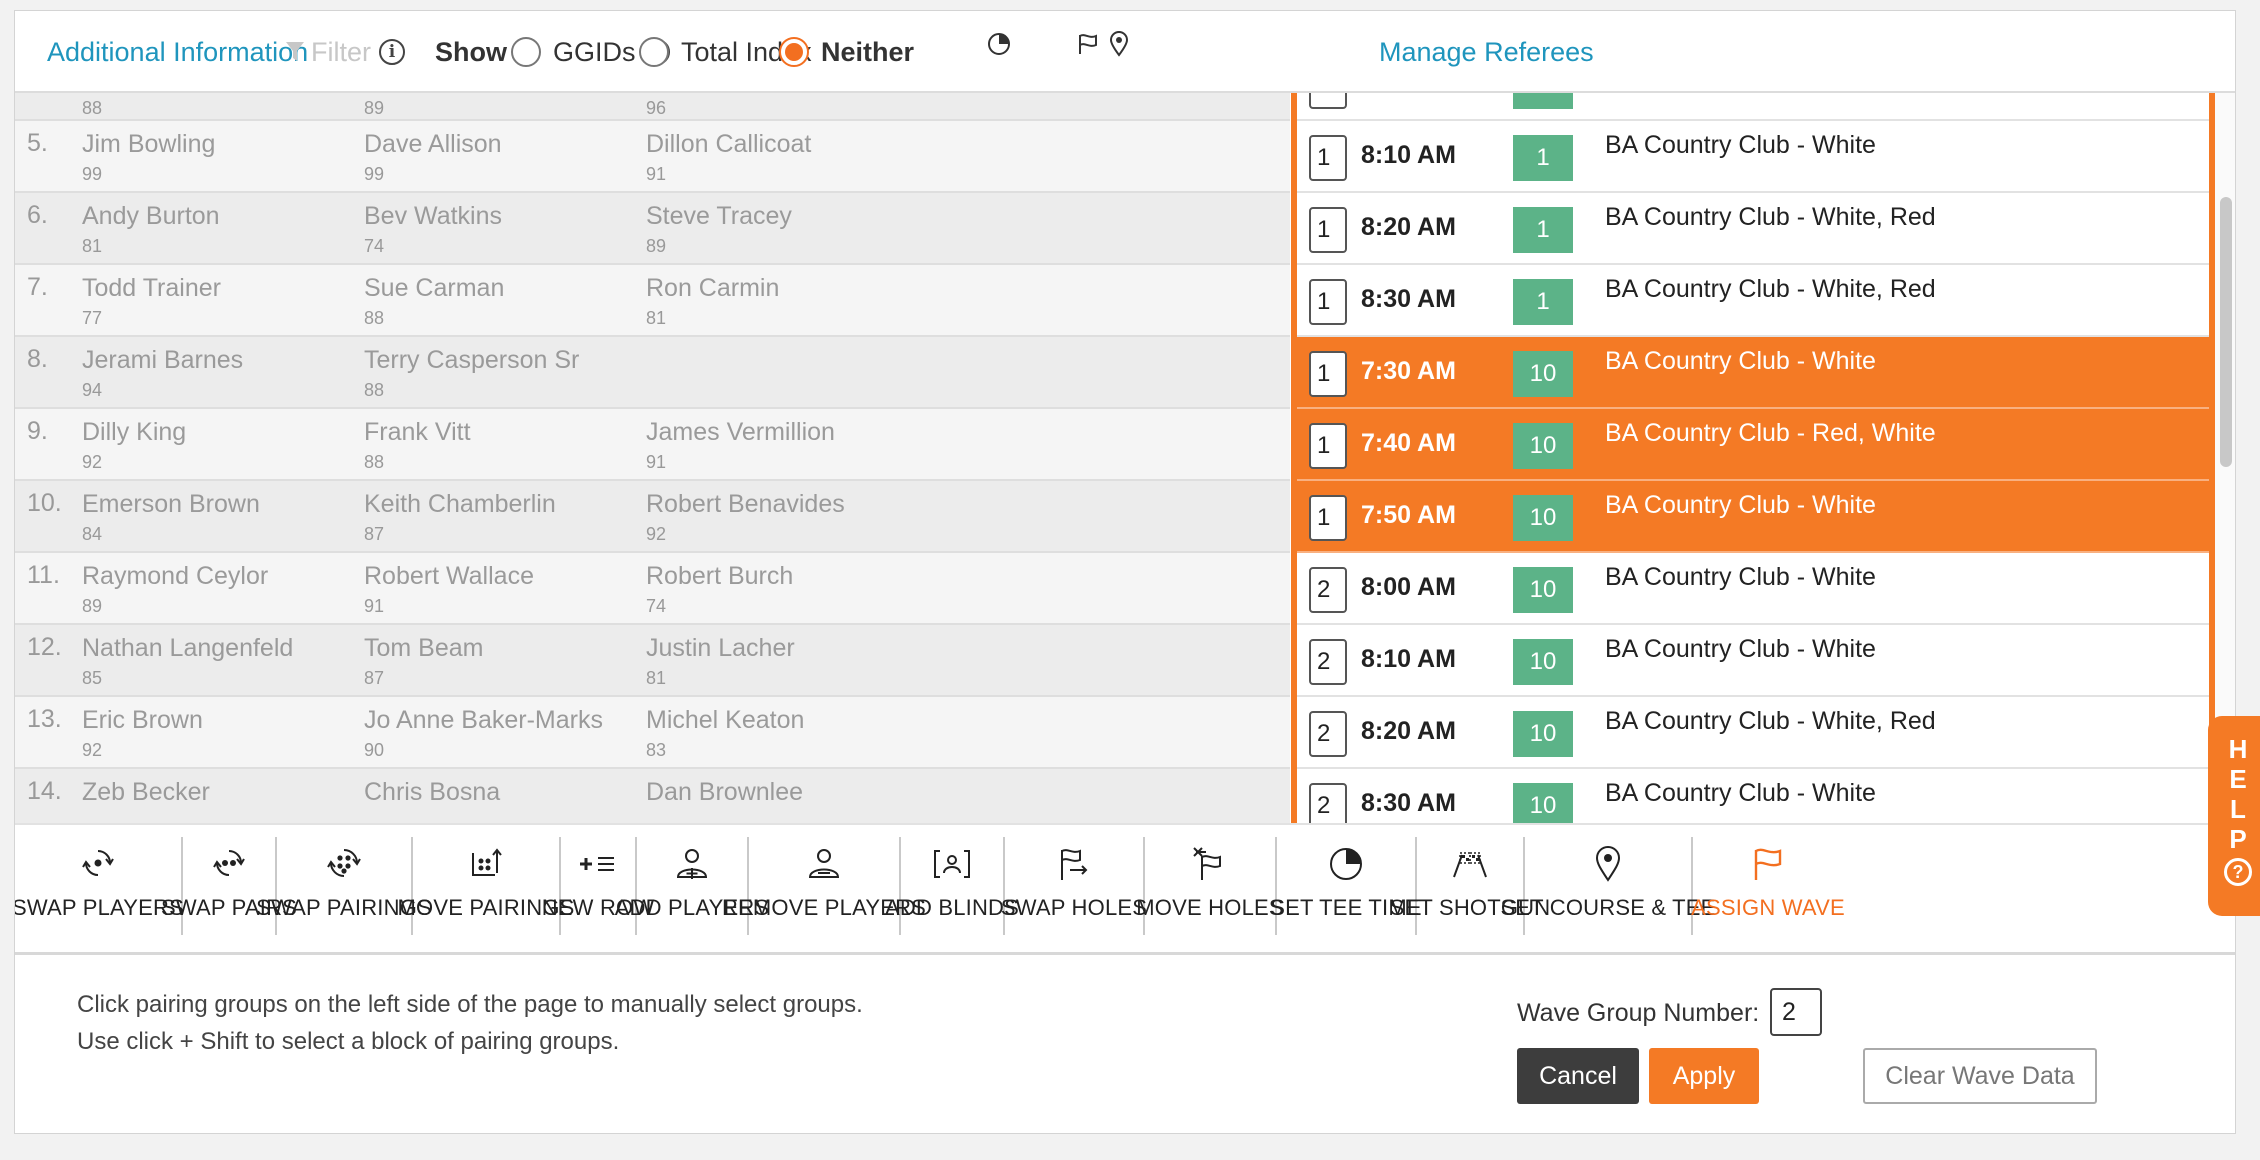 The image size is (2260, 1160). I want to click on table-row: 8. Jerami Barnes 94 Terry Casperson Sr 88, so click(652, 373).